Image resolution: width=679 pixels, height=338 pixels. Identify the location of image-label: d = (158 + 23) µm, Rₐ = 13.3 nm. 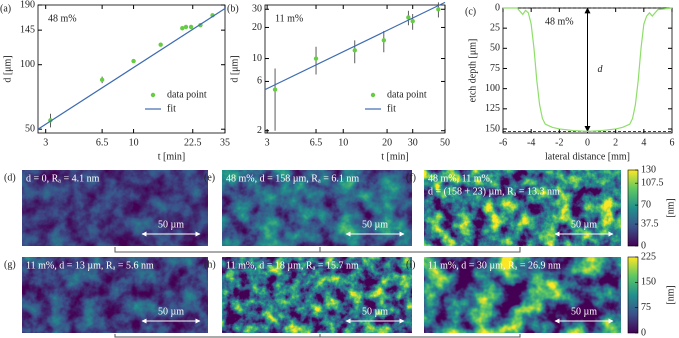
(494, 191).